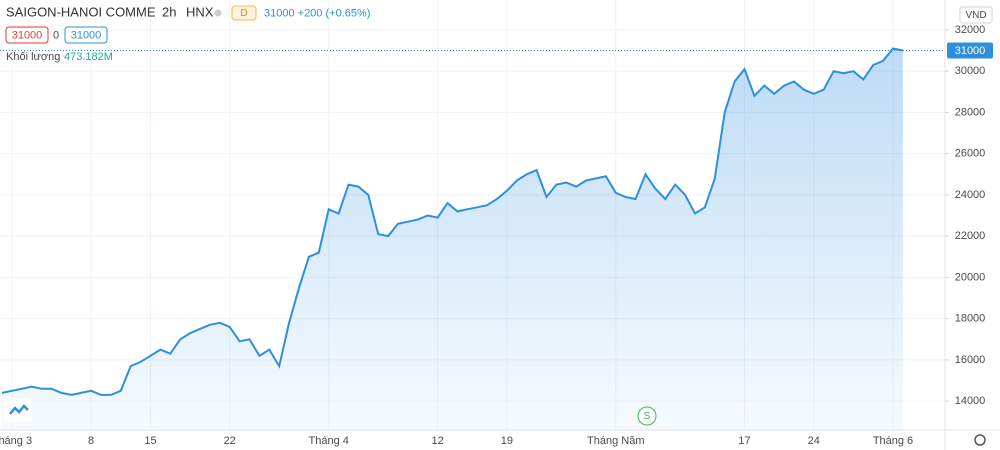 This screenshot has width=1000, height=450. What do you see at coordinates (81, 11) in the screenshot?
I see `symbol: SAIGON-HANOI COMME` at bounding box center [81, 11].